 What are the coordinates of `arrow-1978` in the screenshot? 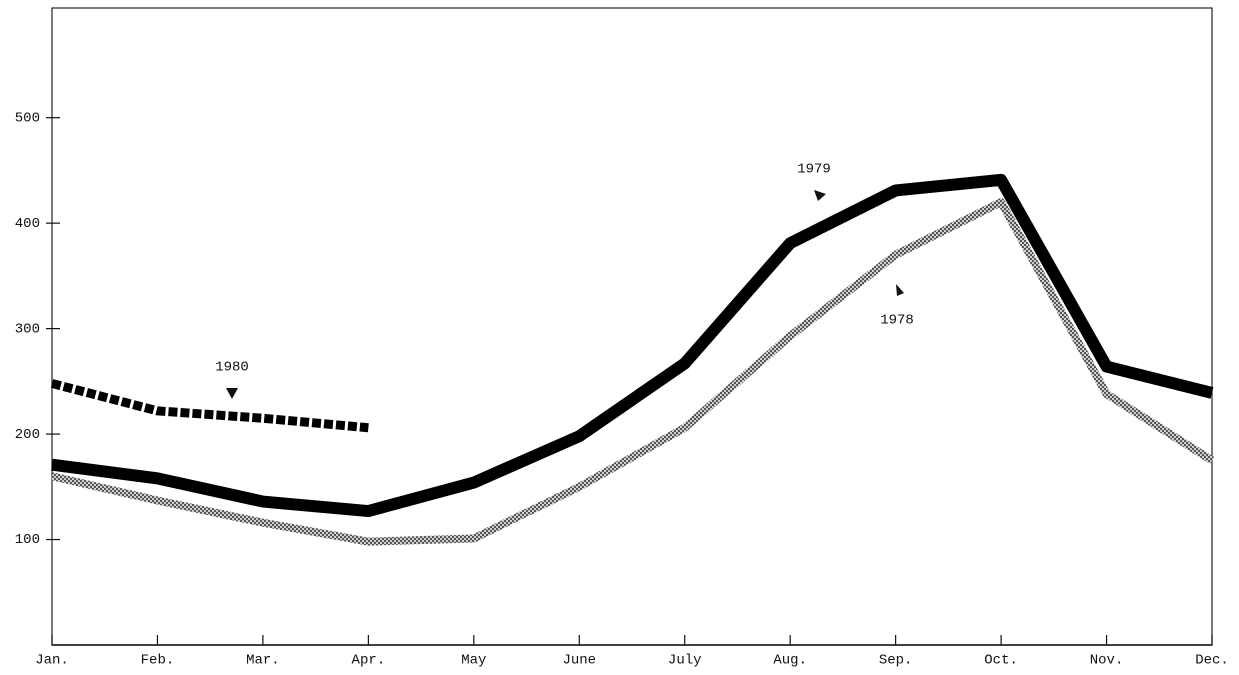 It's located at (900, 290).